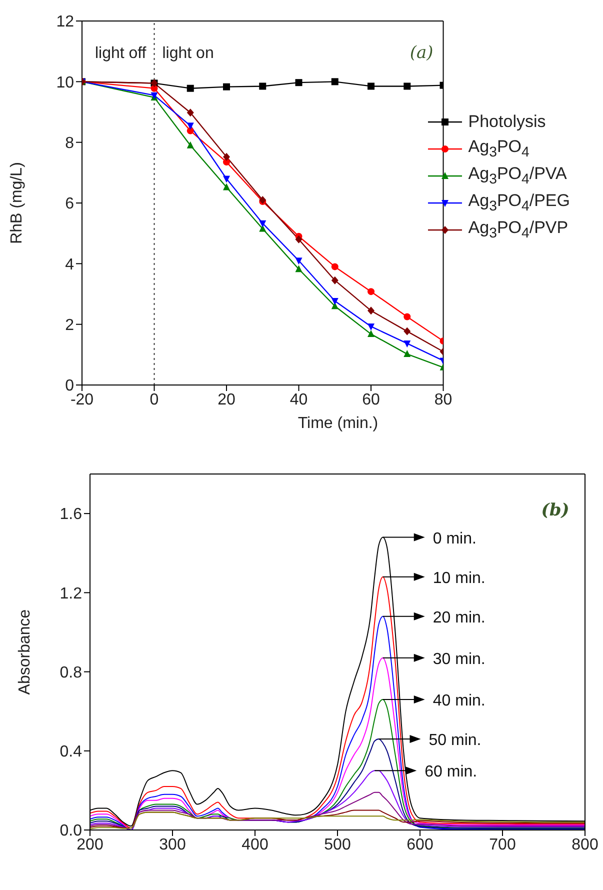  Describe the element at coordinates (65, 83) in the screenshot. I see `y-tick-label: 10` at that location.